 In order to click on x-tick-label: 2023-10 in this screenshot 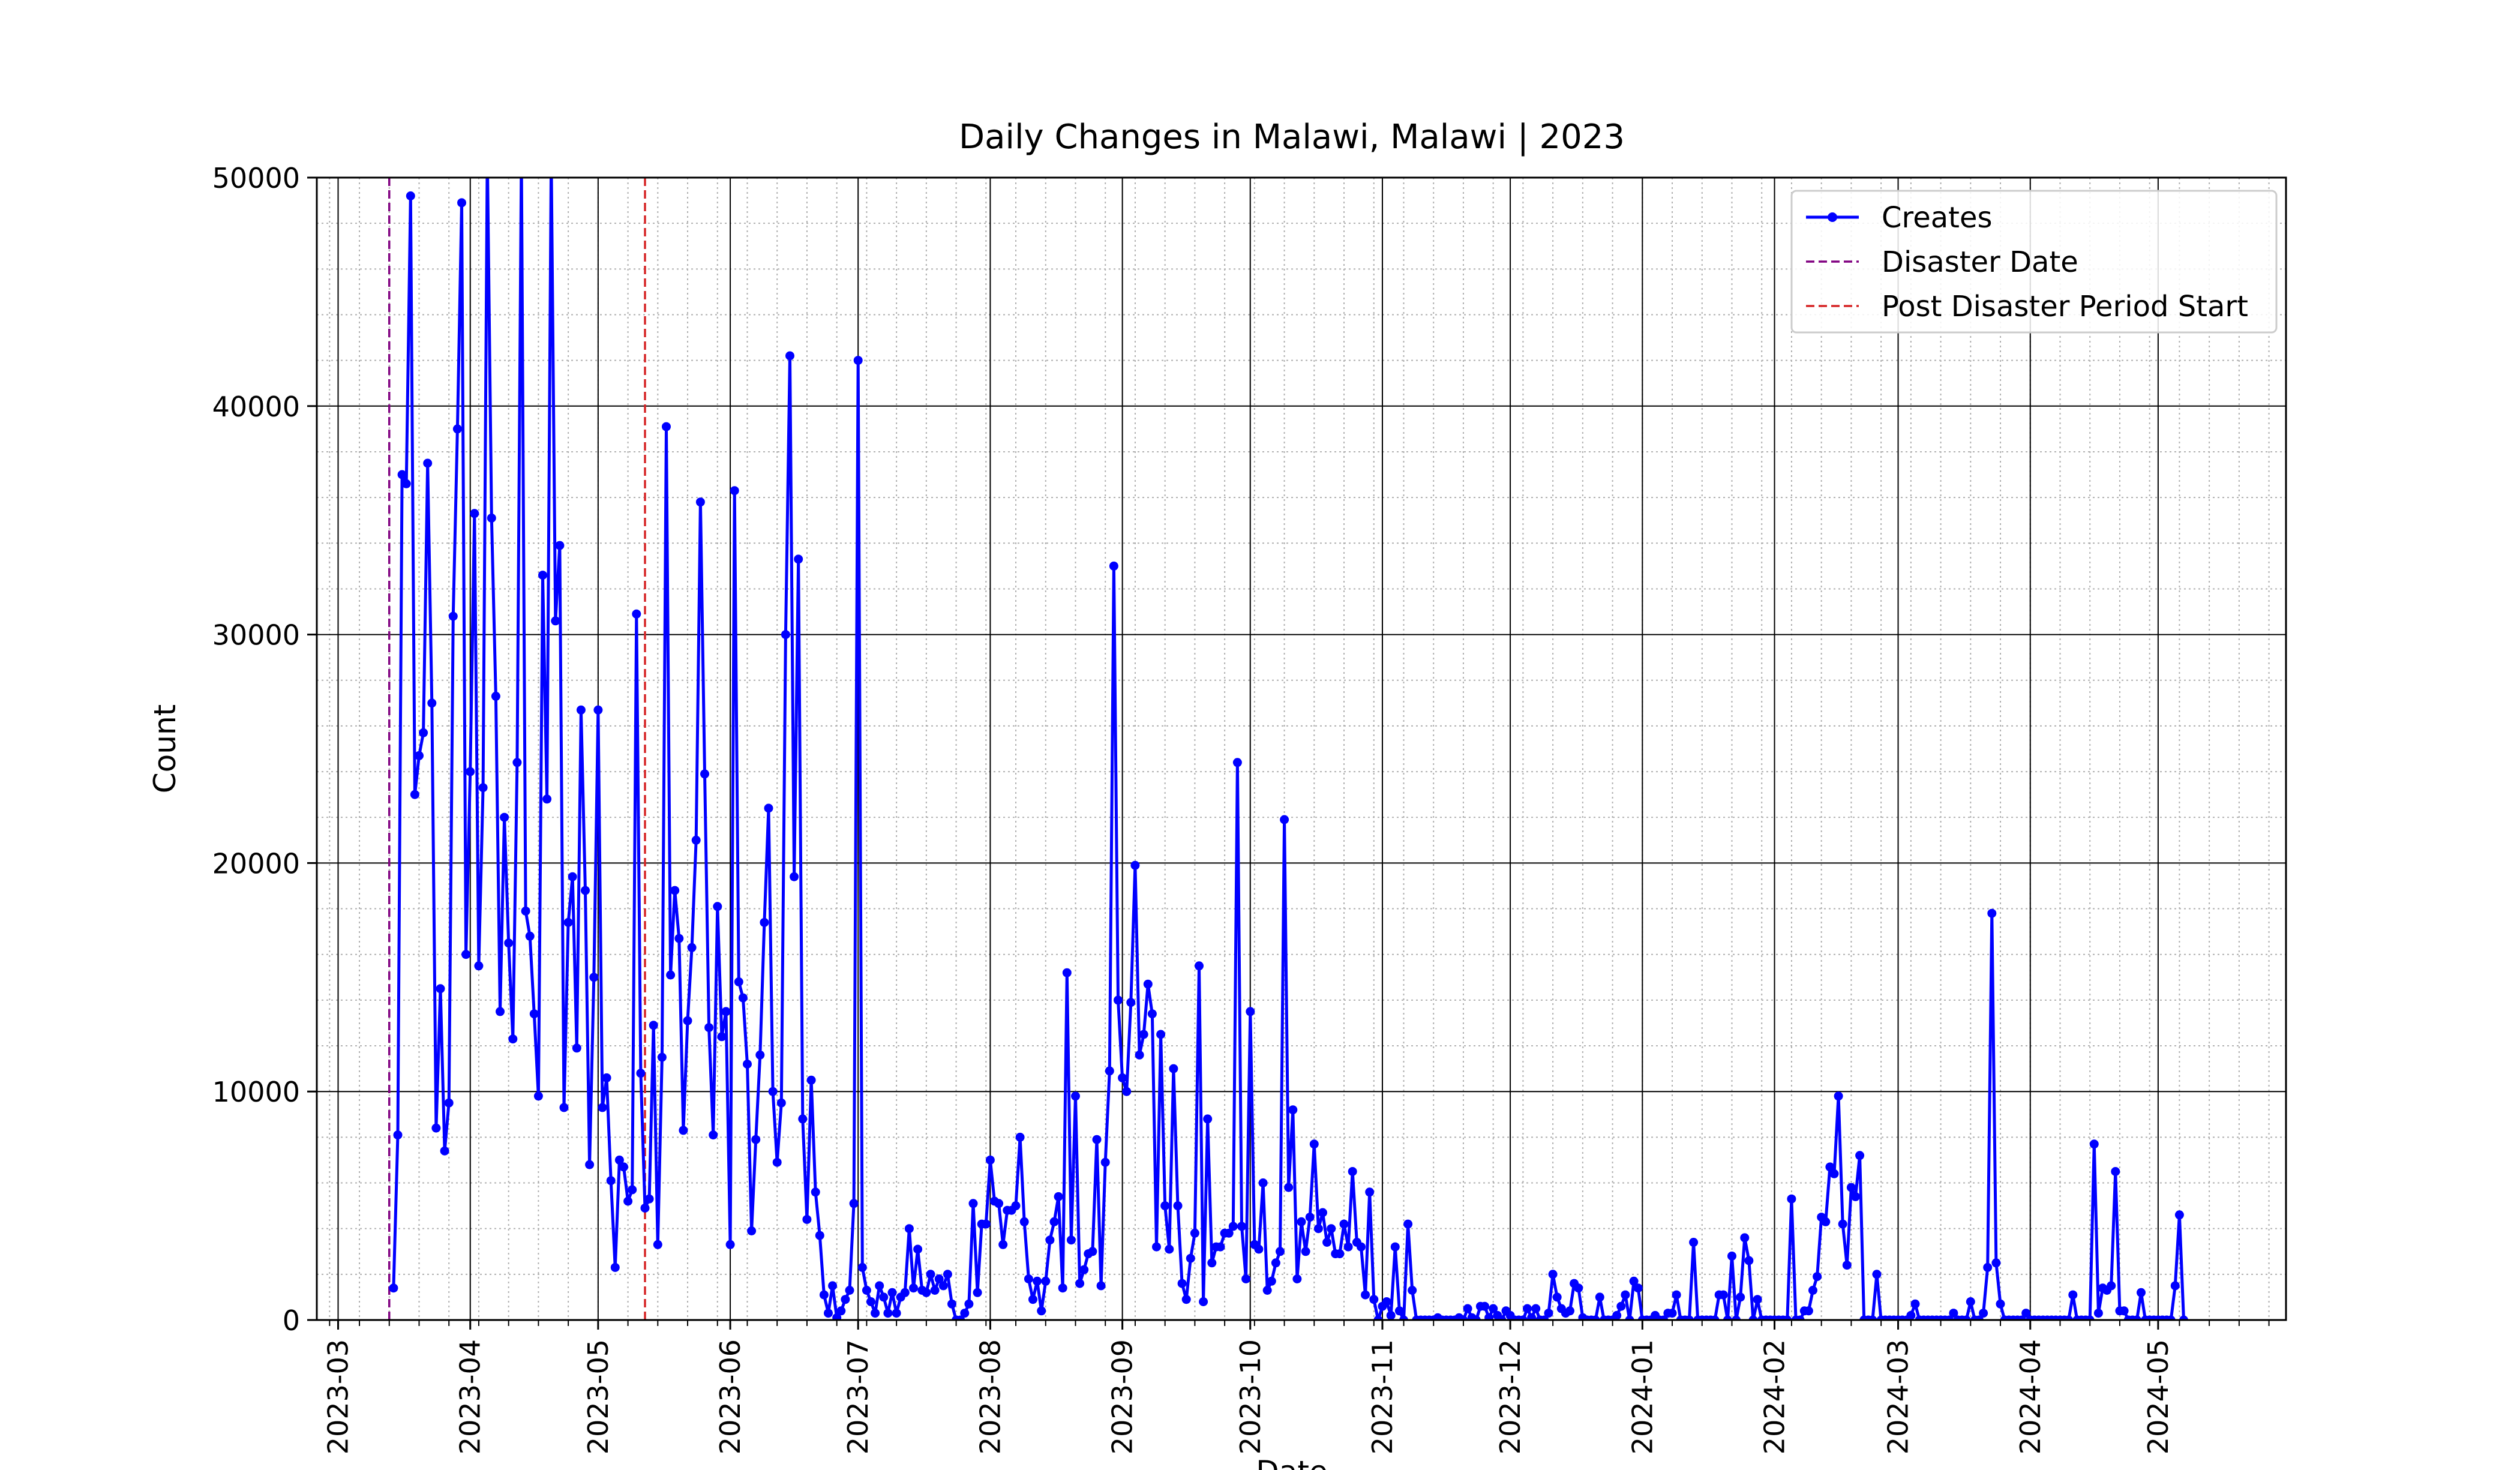, I will do `click(1251, 1396)`.